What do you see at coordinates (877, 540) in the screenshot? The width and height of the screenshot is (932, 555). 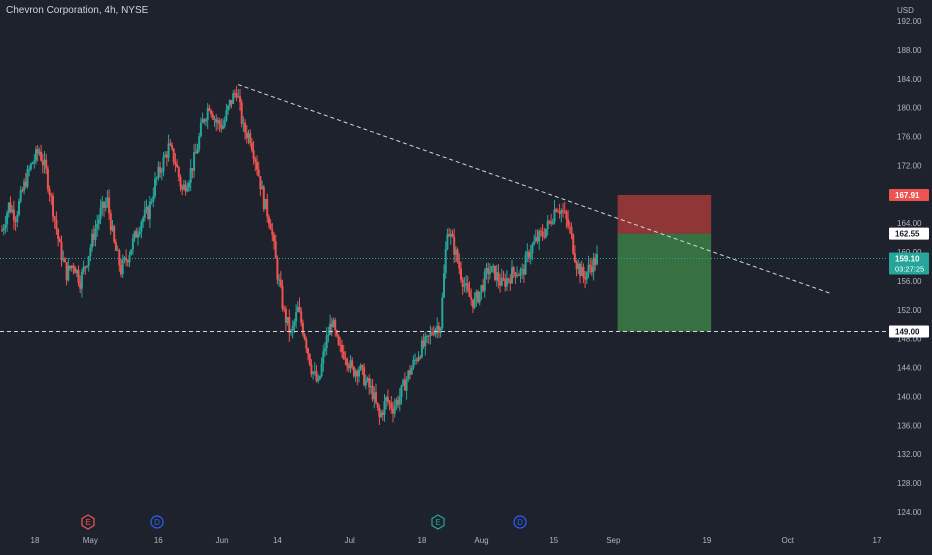 I see `time-tick-label: 17` at bounding box center [877, 540].